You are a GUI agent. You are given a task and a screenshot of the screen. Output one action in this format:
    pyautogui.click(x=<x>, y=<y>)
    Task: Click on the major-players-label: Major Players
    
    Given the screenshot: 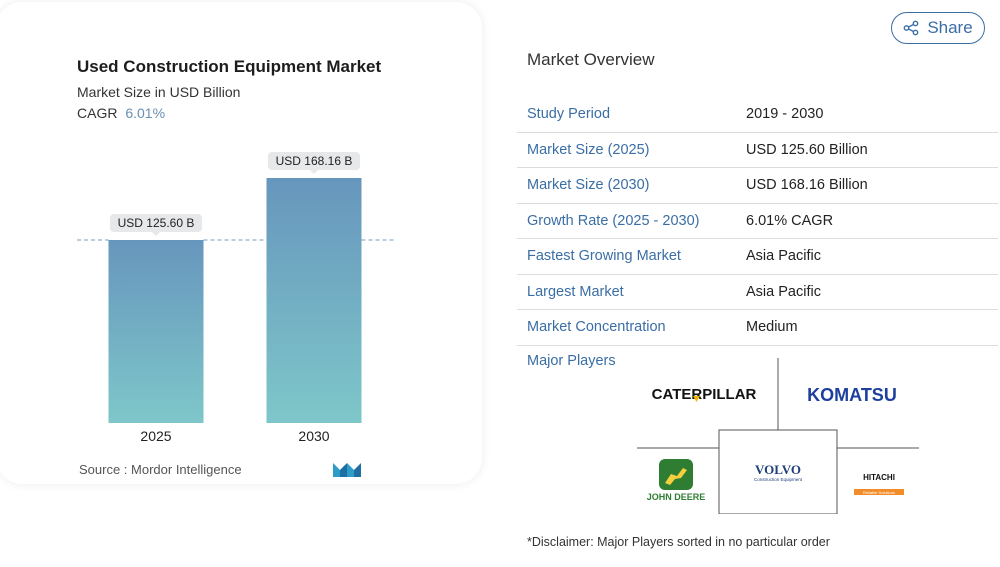 What is the action you would take?
    pyautogui.click(x=571, y=361)
    